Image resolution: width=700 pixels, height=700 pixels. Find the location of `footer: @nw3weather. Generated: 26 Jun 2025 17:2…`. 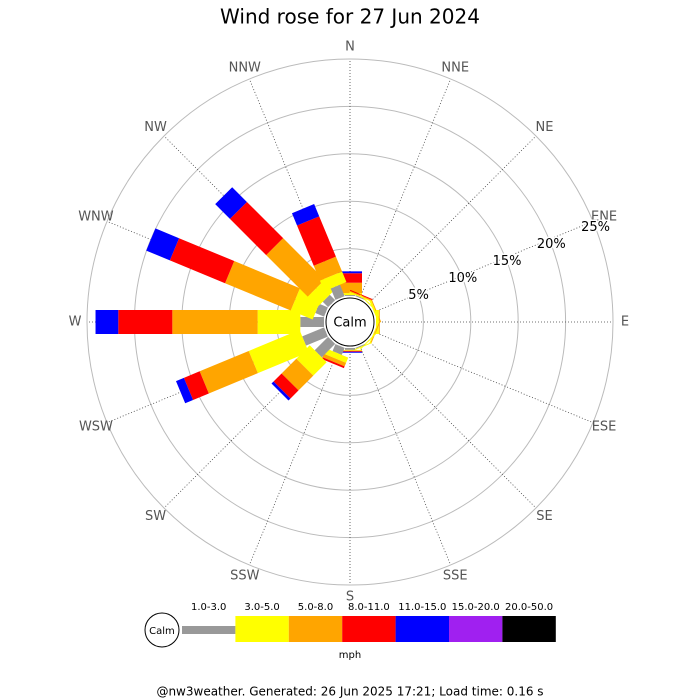

footer: @nw3weather. Generated: 26 Jun 2025 17:2… is located at coordinates (349, 692).